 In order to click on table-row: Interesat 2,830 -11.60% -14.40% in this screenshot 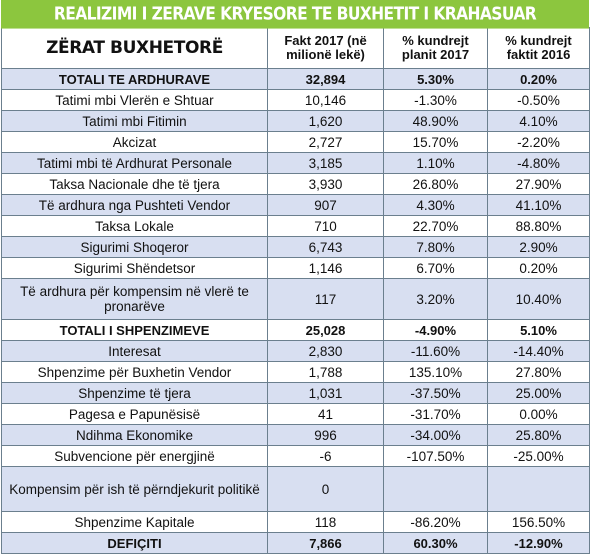, I will do `click(295, 351)`.